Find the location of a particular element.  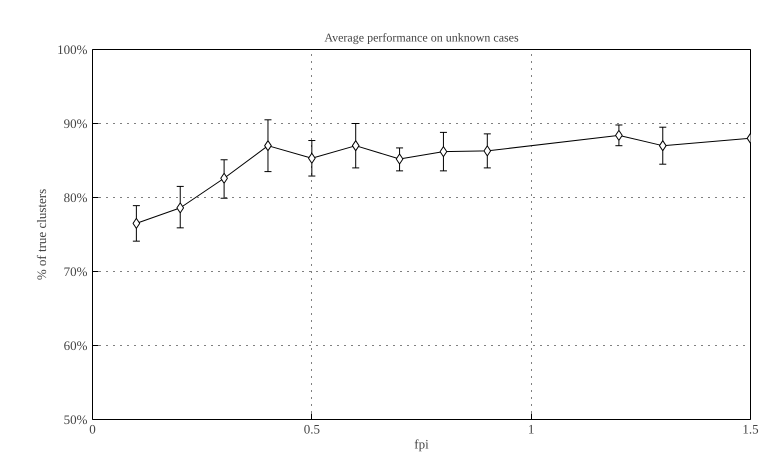

x-tick-label: 0.5 is located at coordinates (312, 429).